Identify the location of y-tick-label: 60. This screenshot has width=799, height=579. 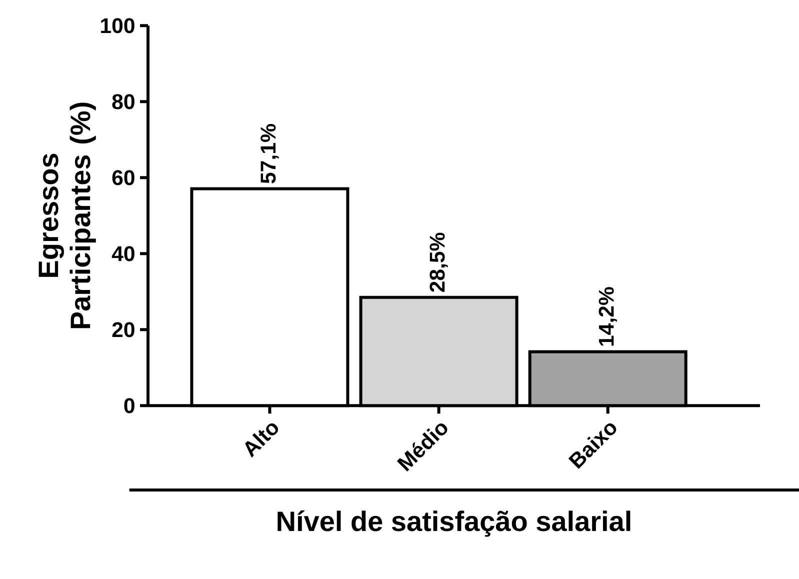
(123, 178).